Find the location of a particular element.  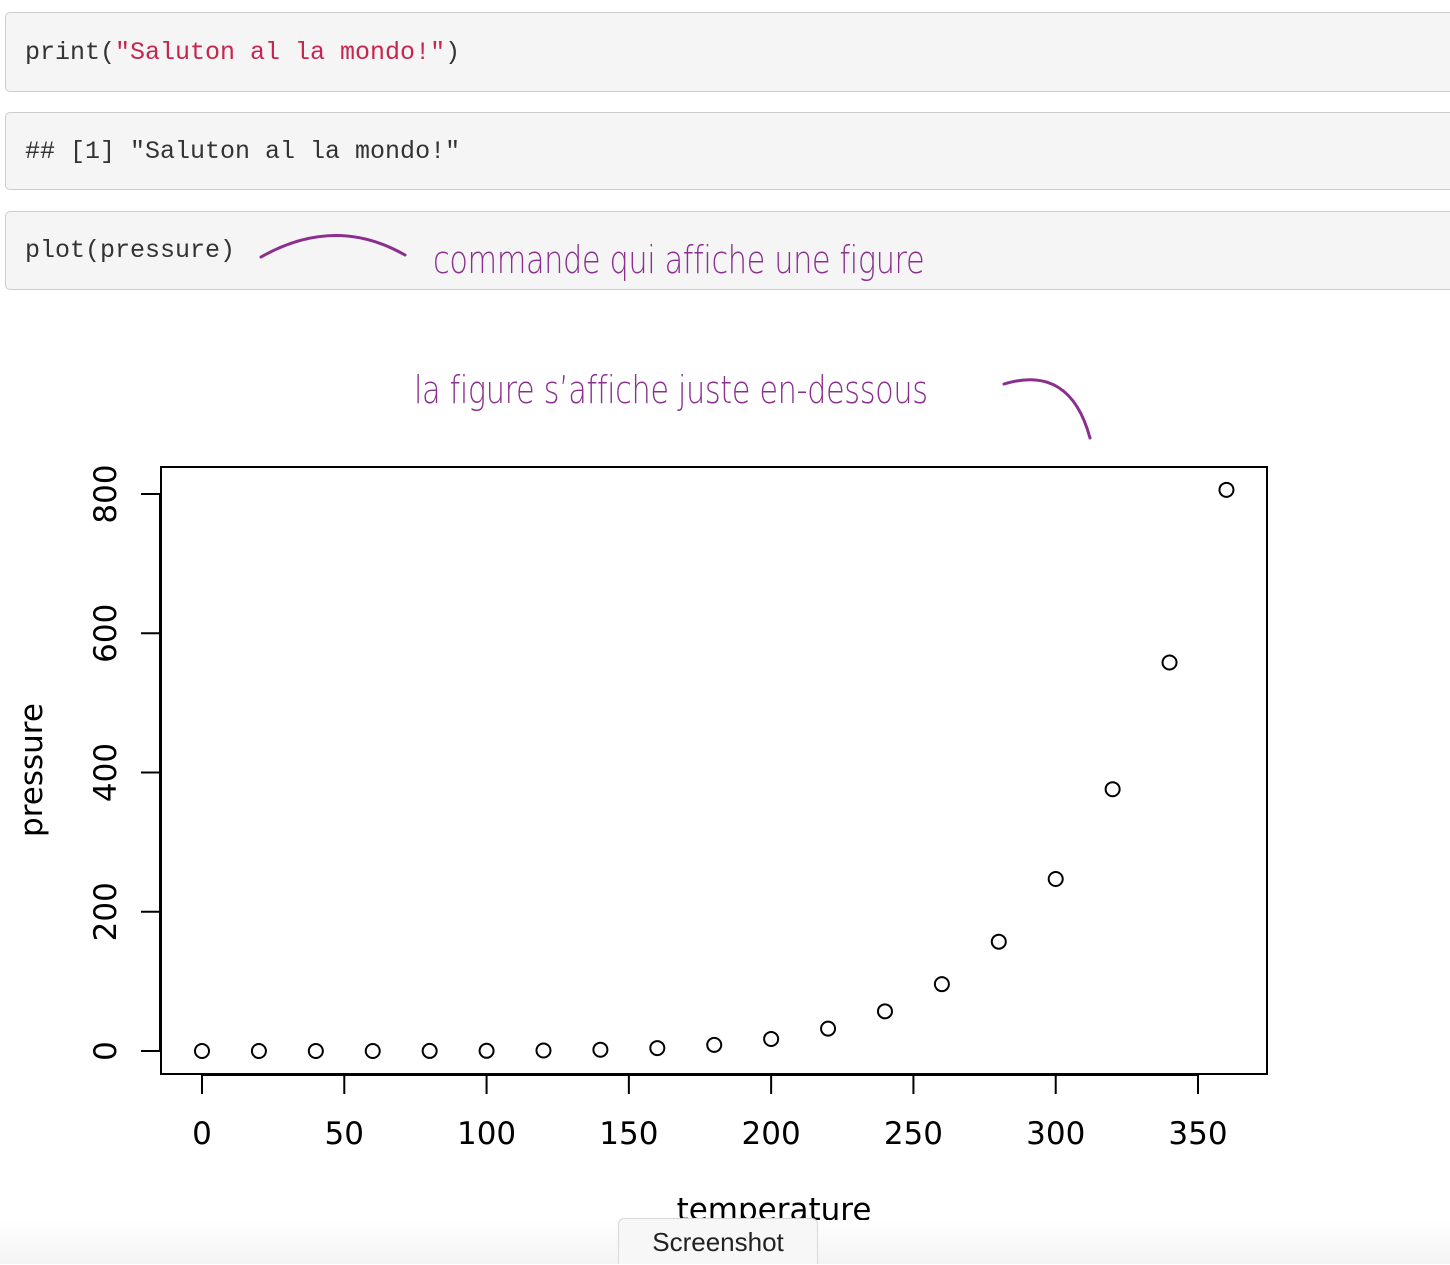

x-tick-label: 0 is located at coordinates (202, 1134).